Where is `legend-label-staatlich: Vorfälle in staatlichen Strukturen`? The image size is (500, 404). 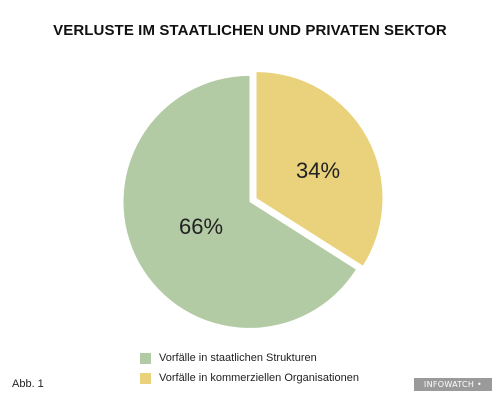 legend-label-staatlich: Vorfälle in staatlichen Strukturen is located at coordinates (238, 358).